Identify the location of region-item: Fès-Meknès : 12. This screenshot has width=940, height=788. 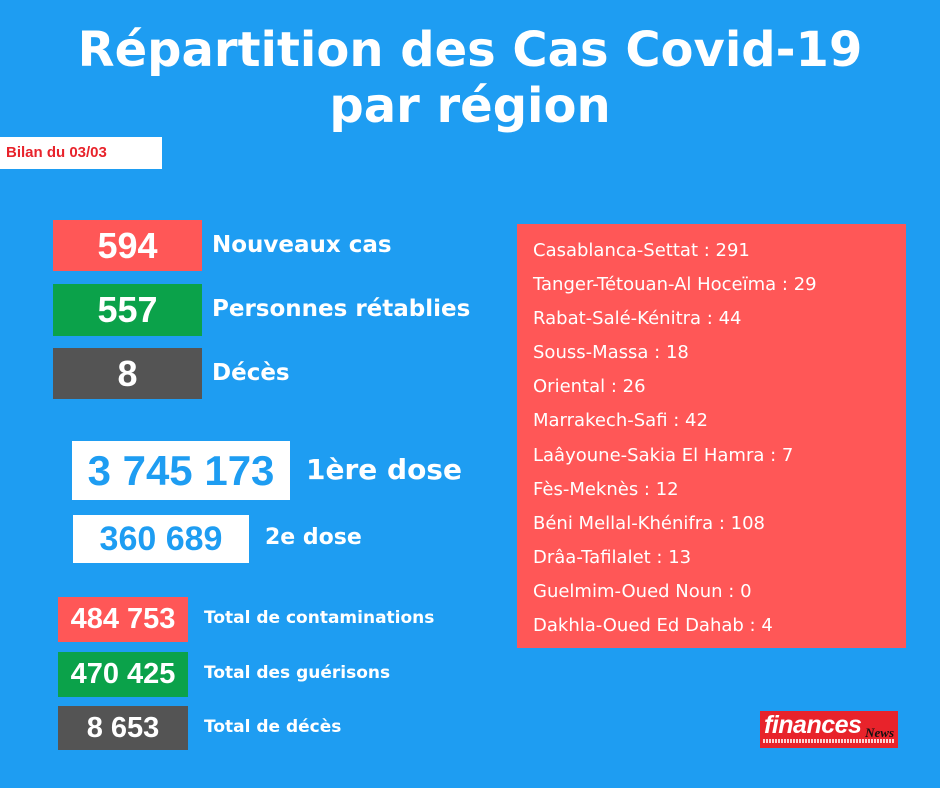
(606, 489).